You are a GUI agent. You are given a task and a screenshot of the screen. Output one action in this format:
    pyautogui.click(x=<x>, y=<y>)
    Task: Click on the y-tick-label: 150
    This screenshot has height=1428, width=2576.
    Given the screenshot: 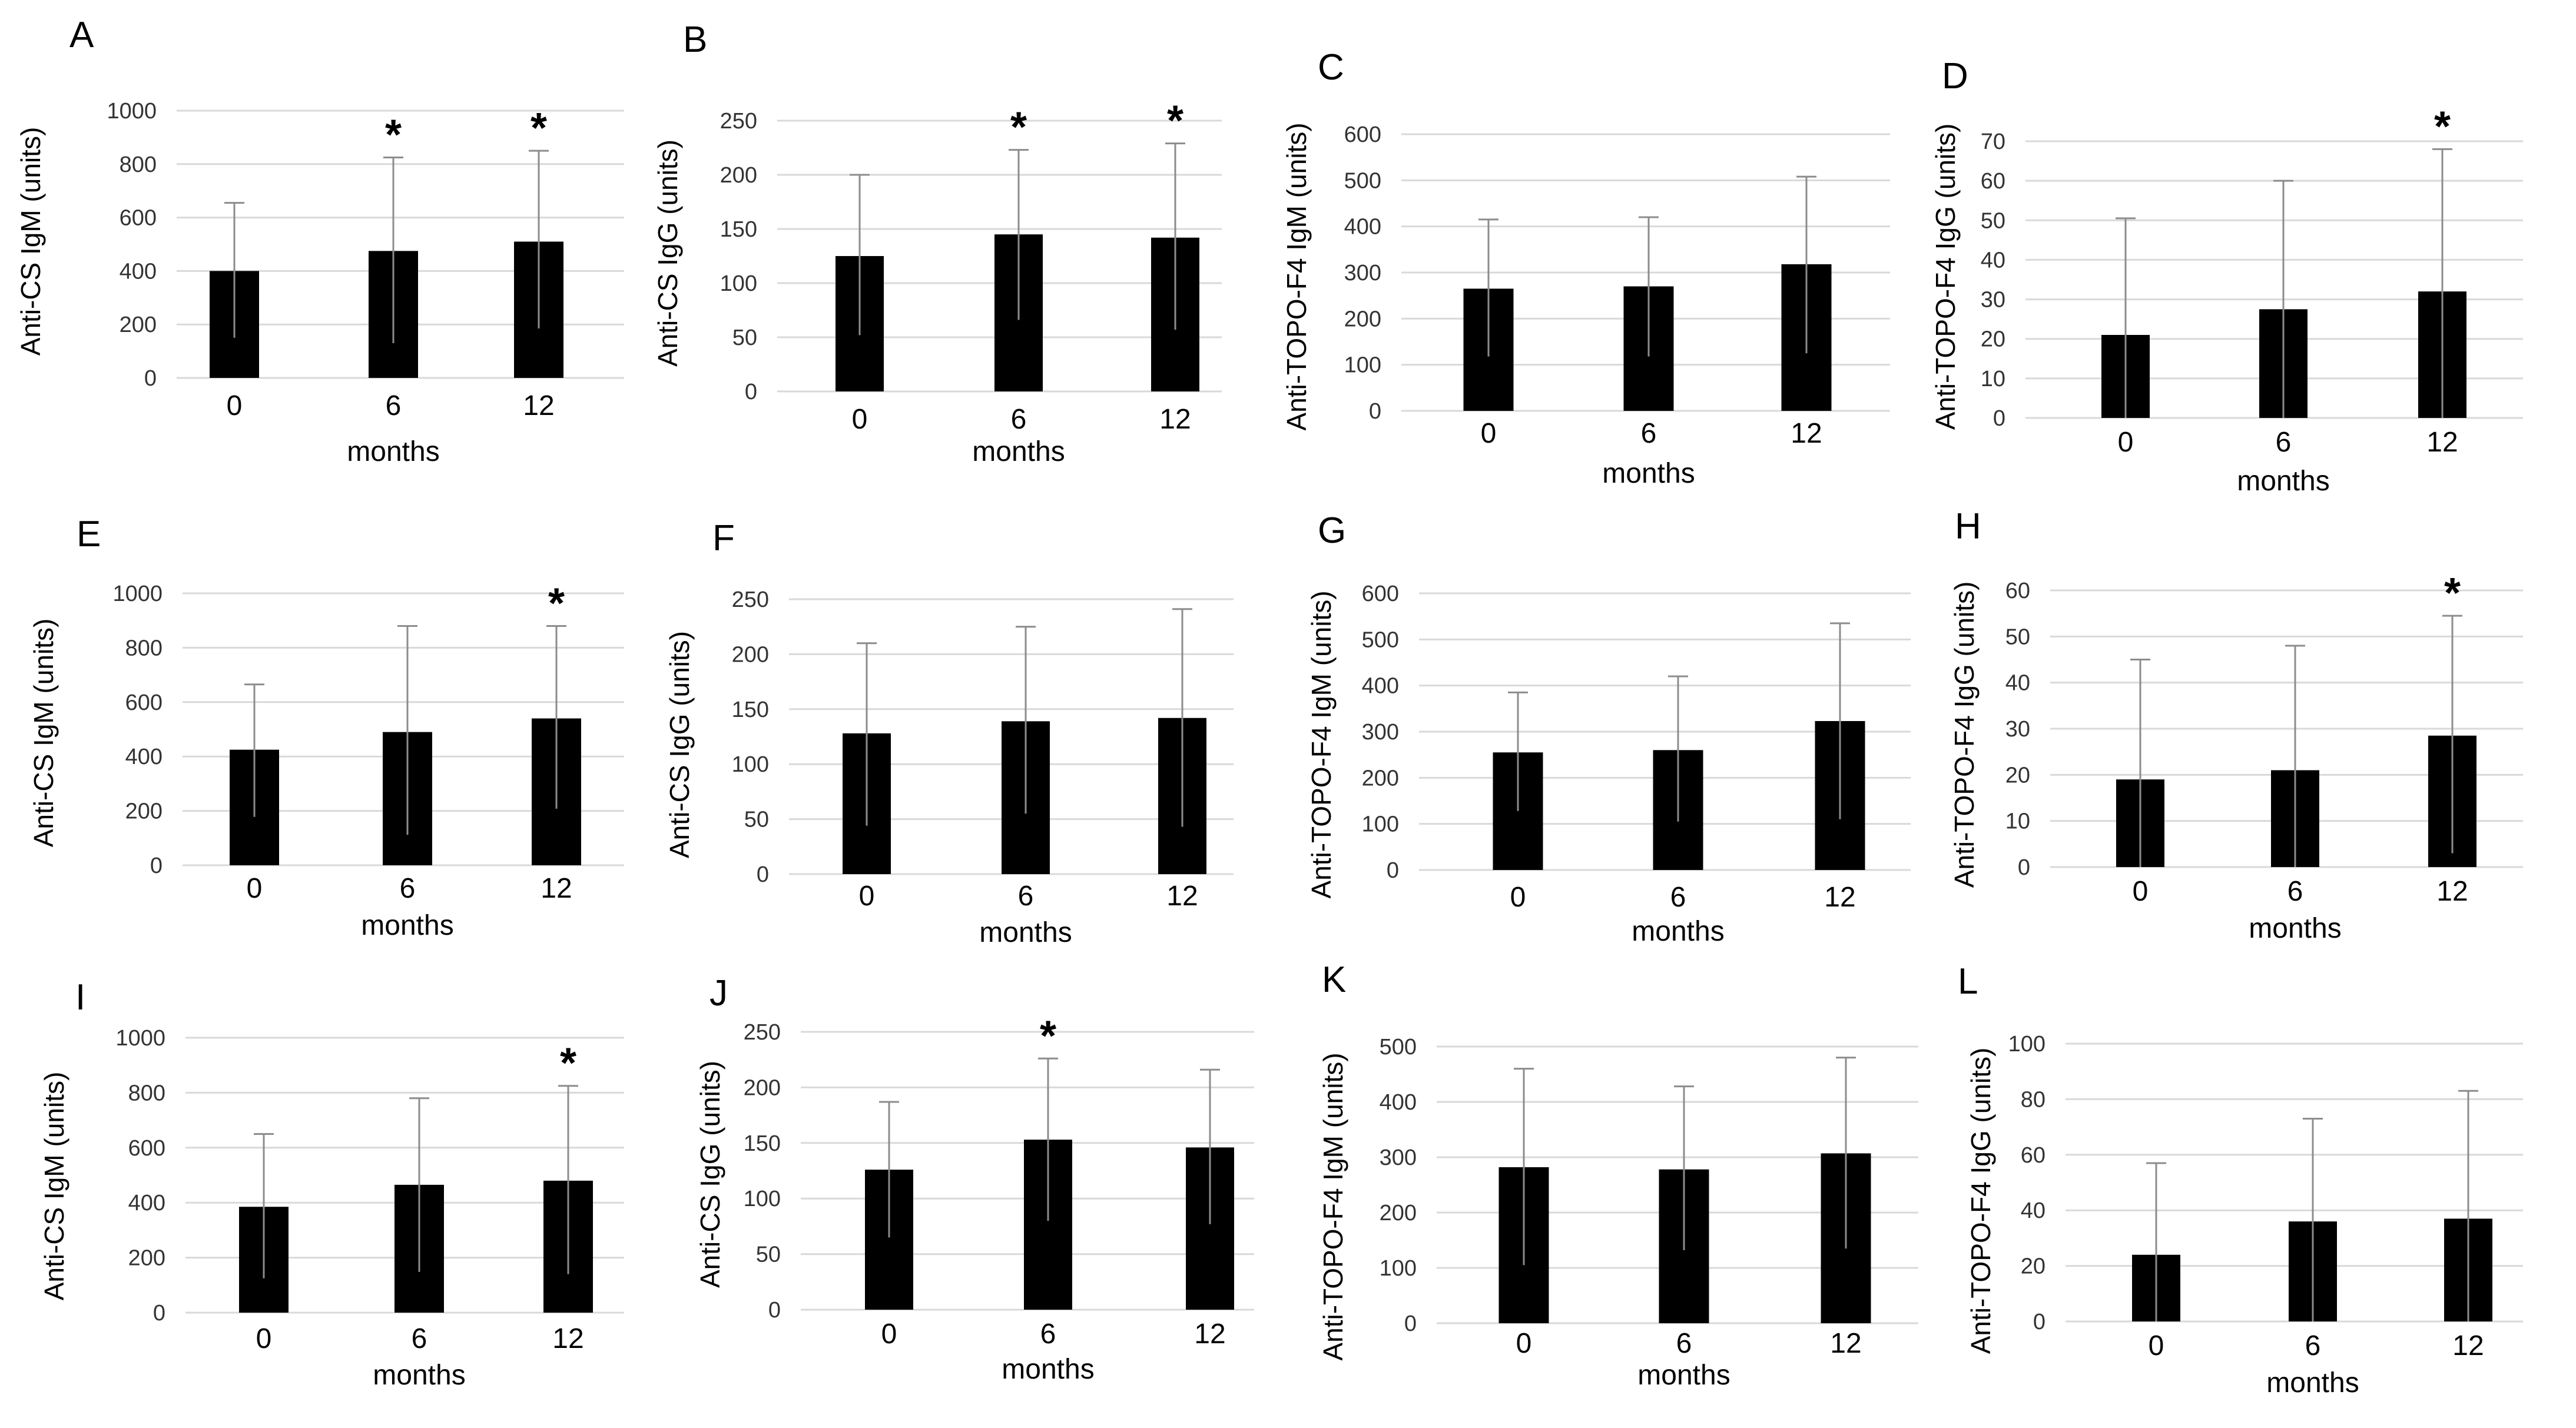 What is the action you would take?
    pyautogui.click(x=750, y=710)
    